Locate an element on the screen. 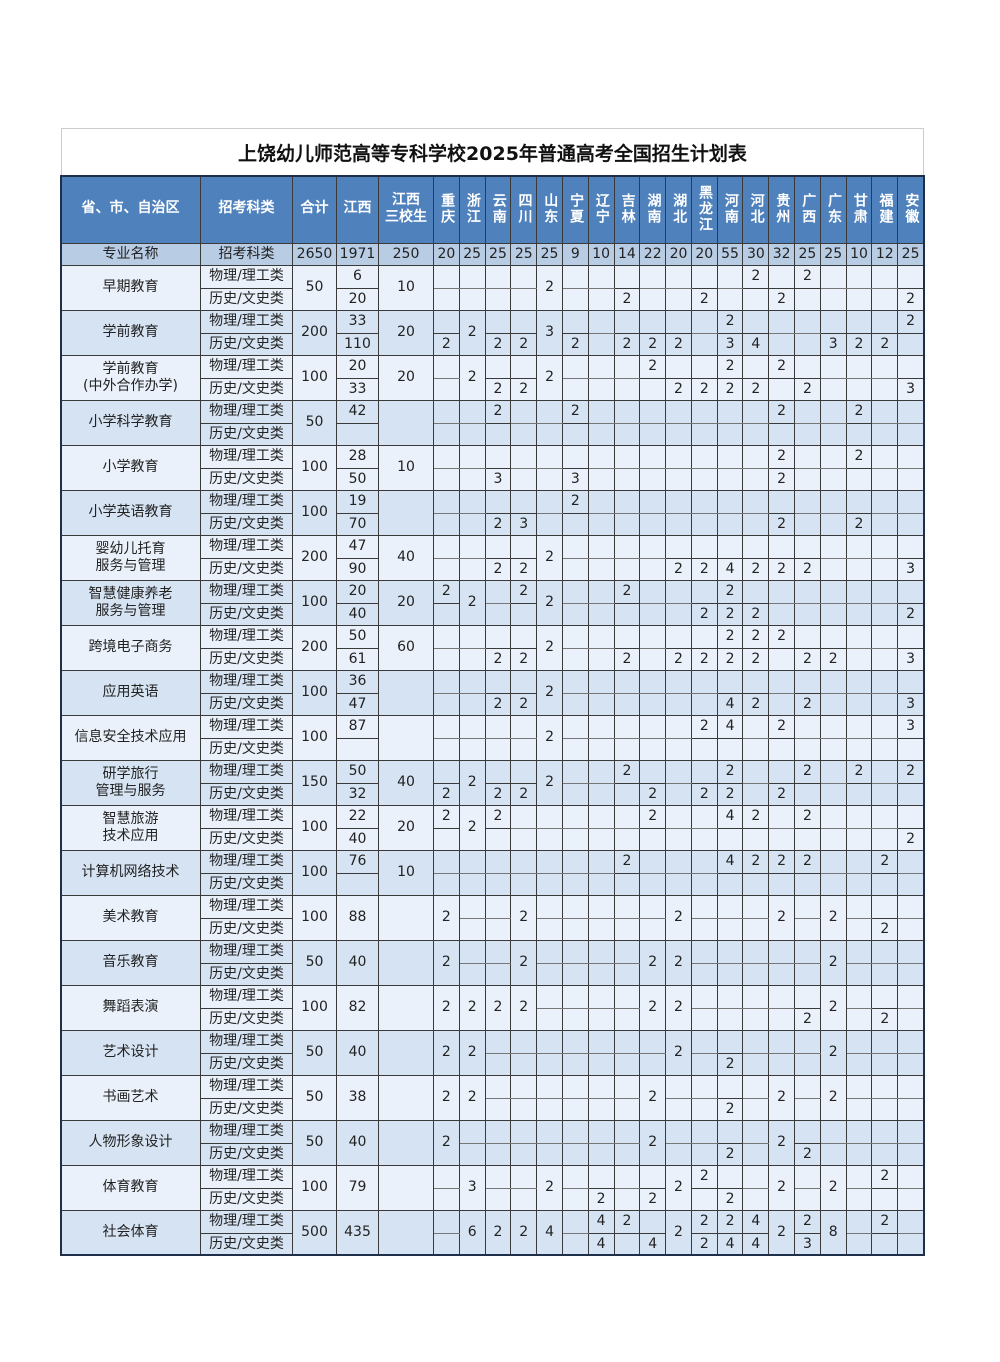  summary-cell: 9 is located at coordinates (575, 255).